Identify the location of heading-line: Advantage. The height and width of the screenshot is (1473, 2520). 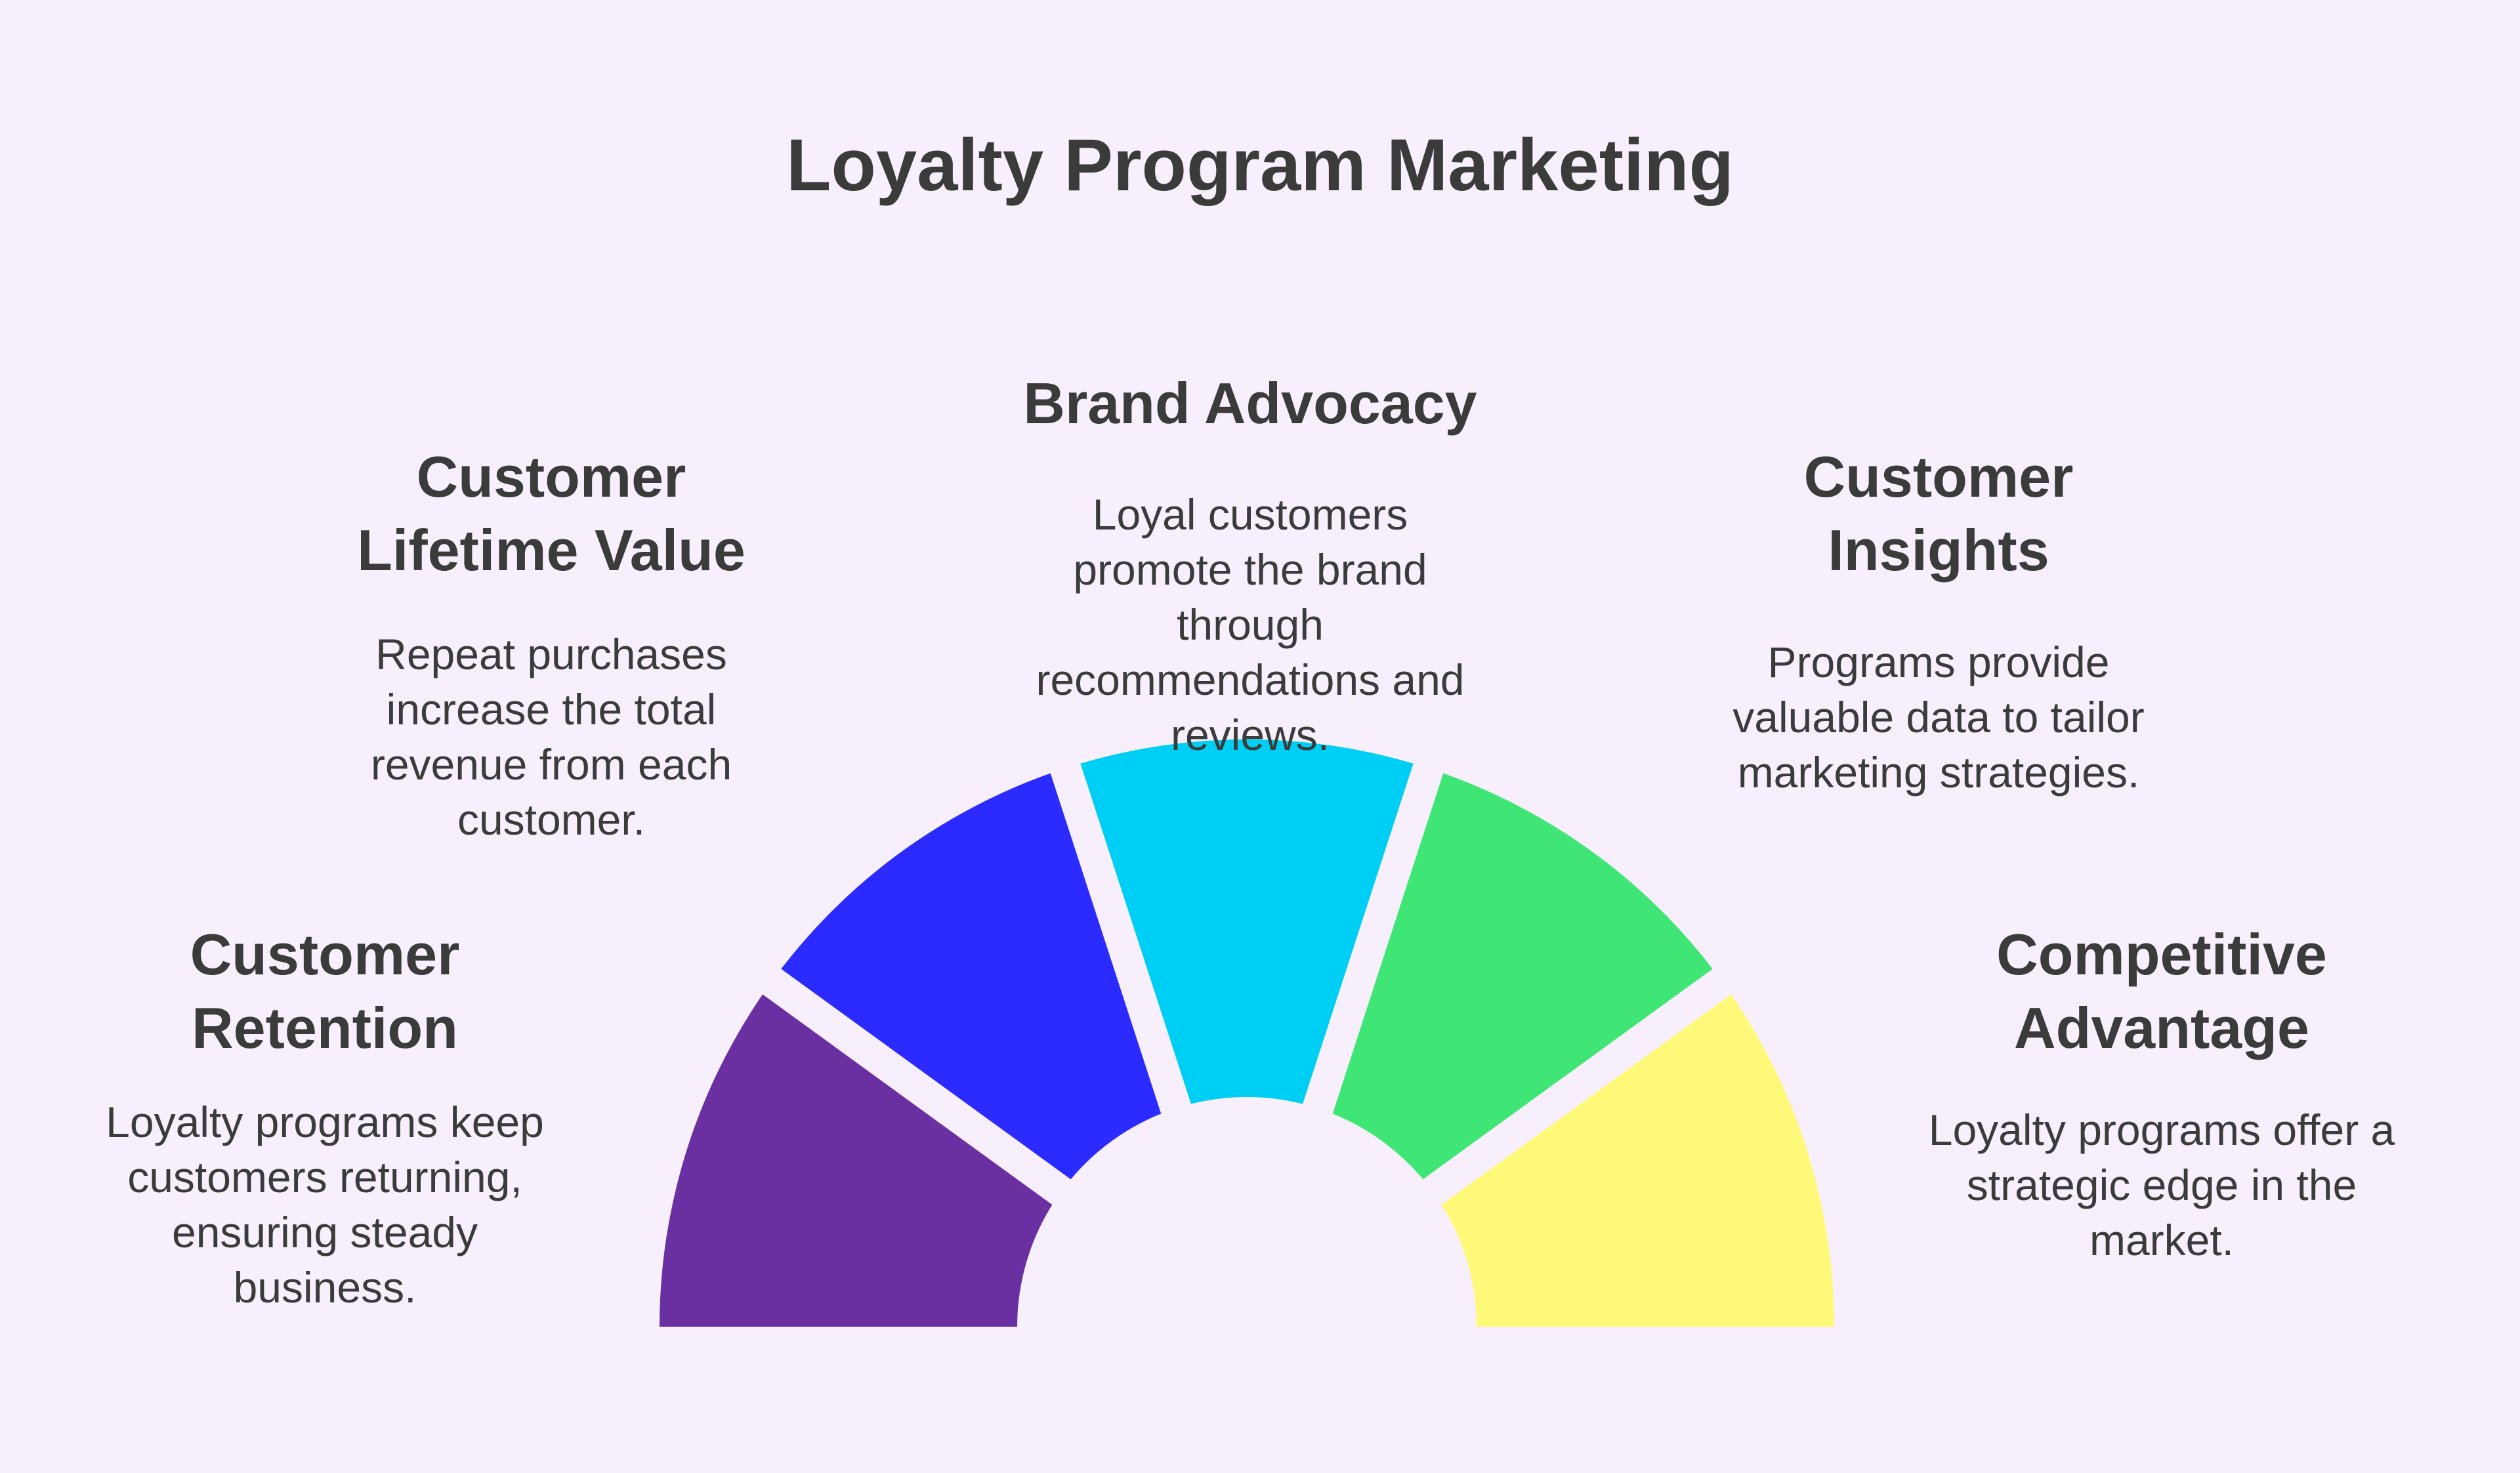
(2161, 1027).